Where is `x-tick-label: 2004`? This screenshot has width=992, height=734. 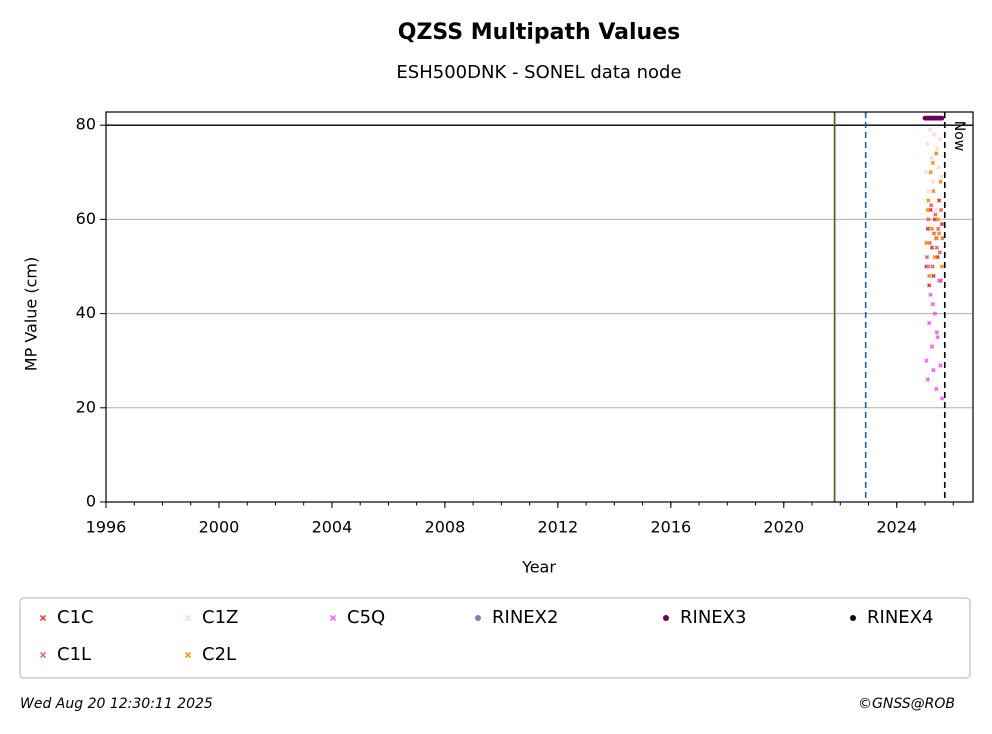
x-tick-label: 2004 is located at coordinates (332, 527).